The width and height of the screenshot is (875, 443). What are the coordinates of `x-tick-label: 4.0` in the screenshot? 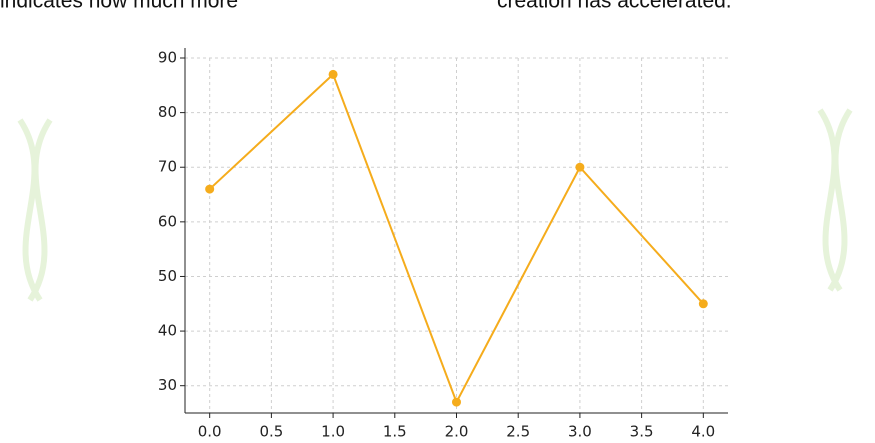 It's located at (703, 432).